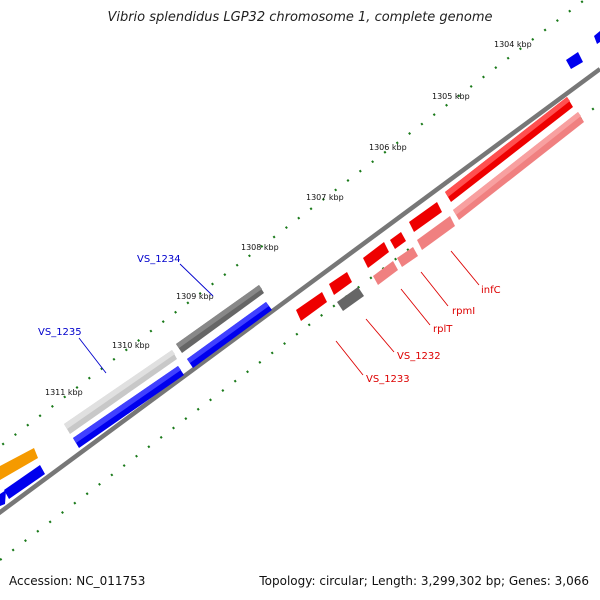  Describe the element at coordinates (376, 255) in the screenshot. I see `gene-vs-1232-a` at that location.